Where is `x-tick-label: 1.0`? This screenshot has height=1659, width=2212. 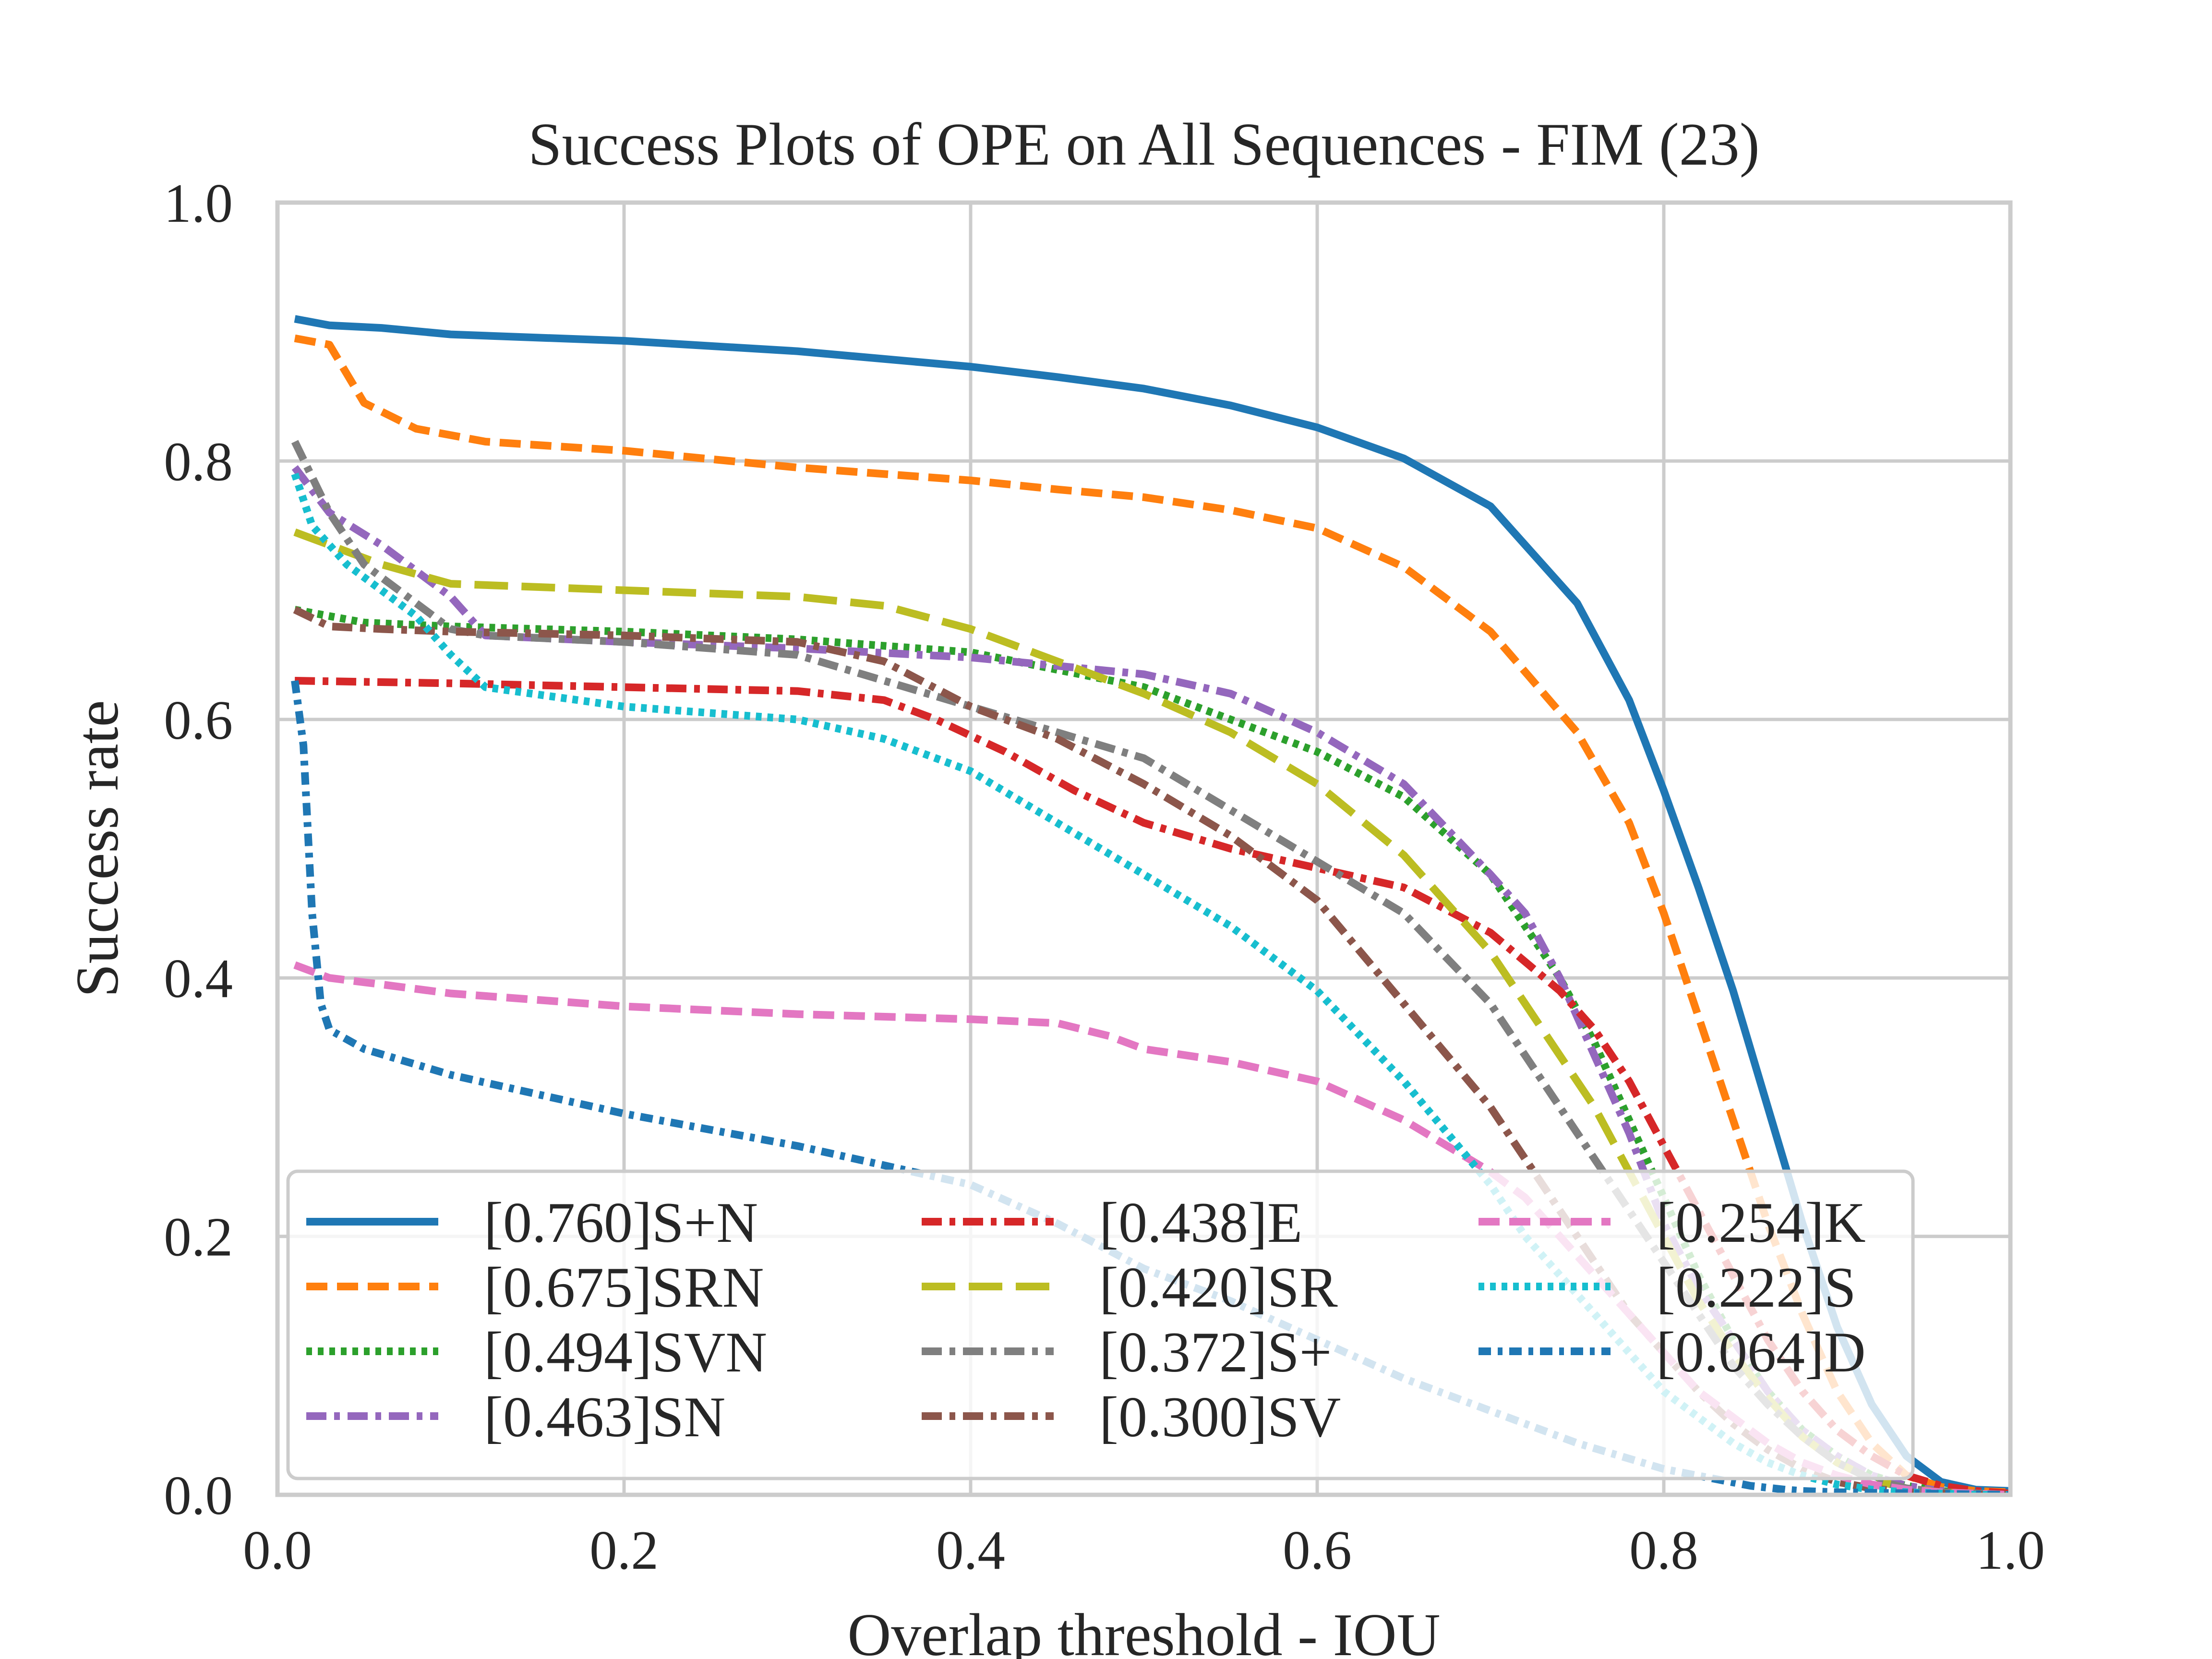
x-tick-label: 1.0 is located at coordinates (2011, 1550).